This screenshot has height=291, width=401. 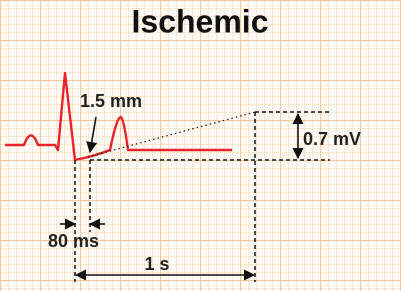 What do you see at coordinates (156, 264) in the screenshot?
I see `duration-label: 1 s` at bounding box center [156, 264].